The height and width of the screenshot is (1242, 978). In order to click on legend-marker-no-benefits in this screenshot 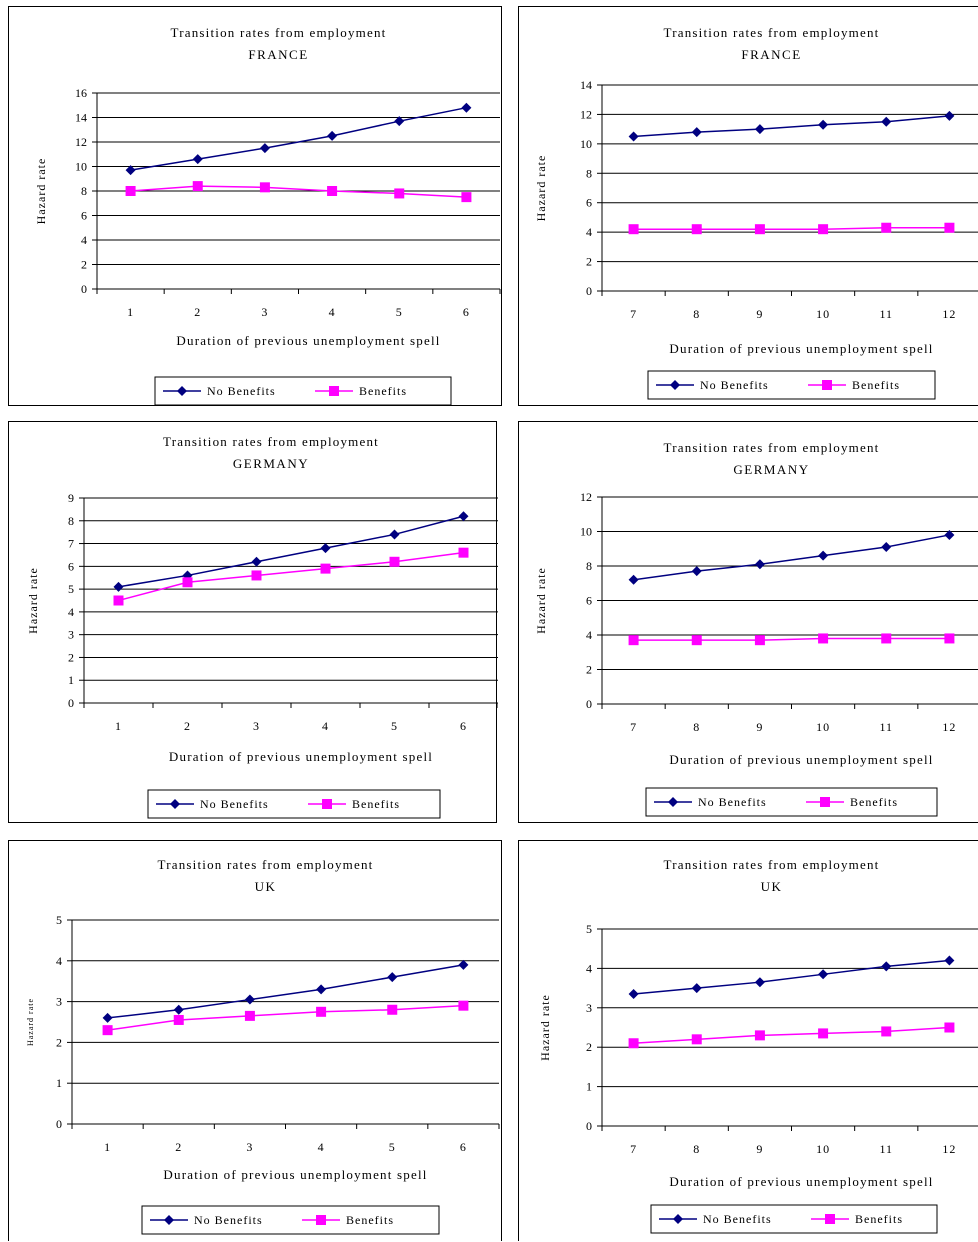, I will do `click(169, 1220)`.